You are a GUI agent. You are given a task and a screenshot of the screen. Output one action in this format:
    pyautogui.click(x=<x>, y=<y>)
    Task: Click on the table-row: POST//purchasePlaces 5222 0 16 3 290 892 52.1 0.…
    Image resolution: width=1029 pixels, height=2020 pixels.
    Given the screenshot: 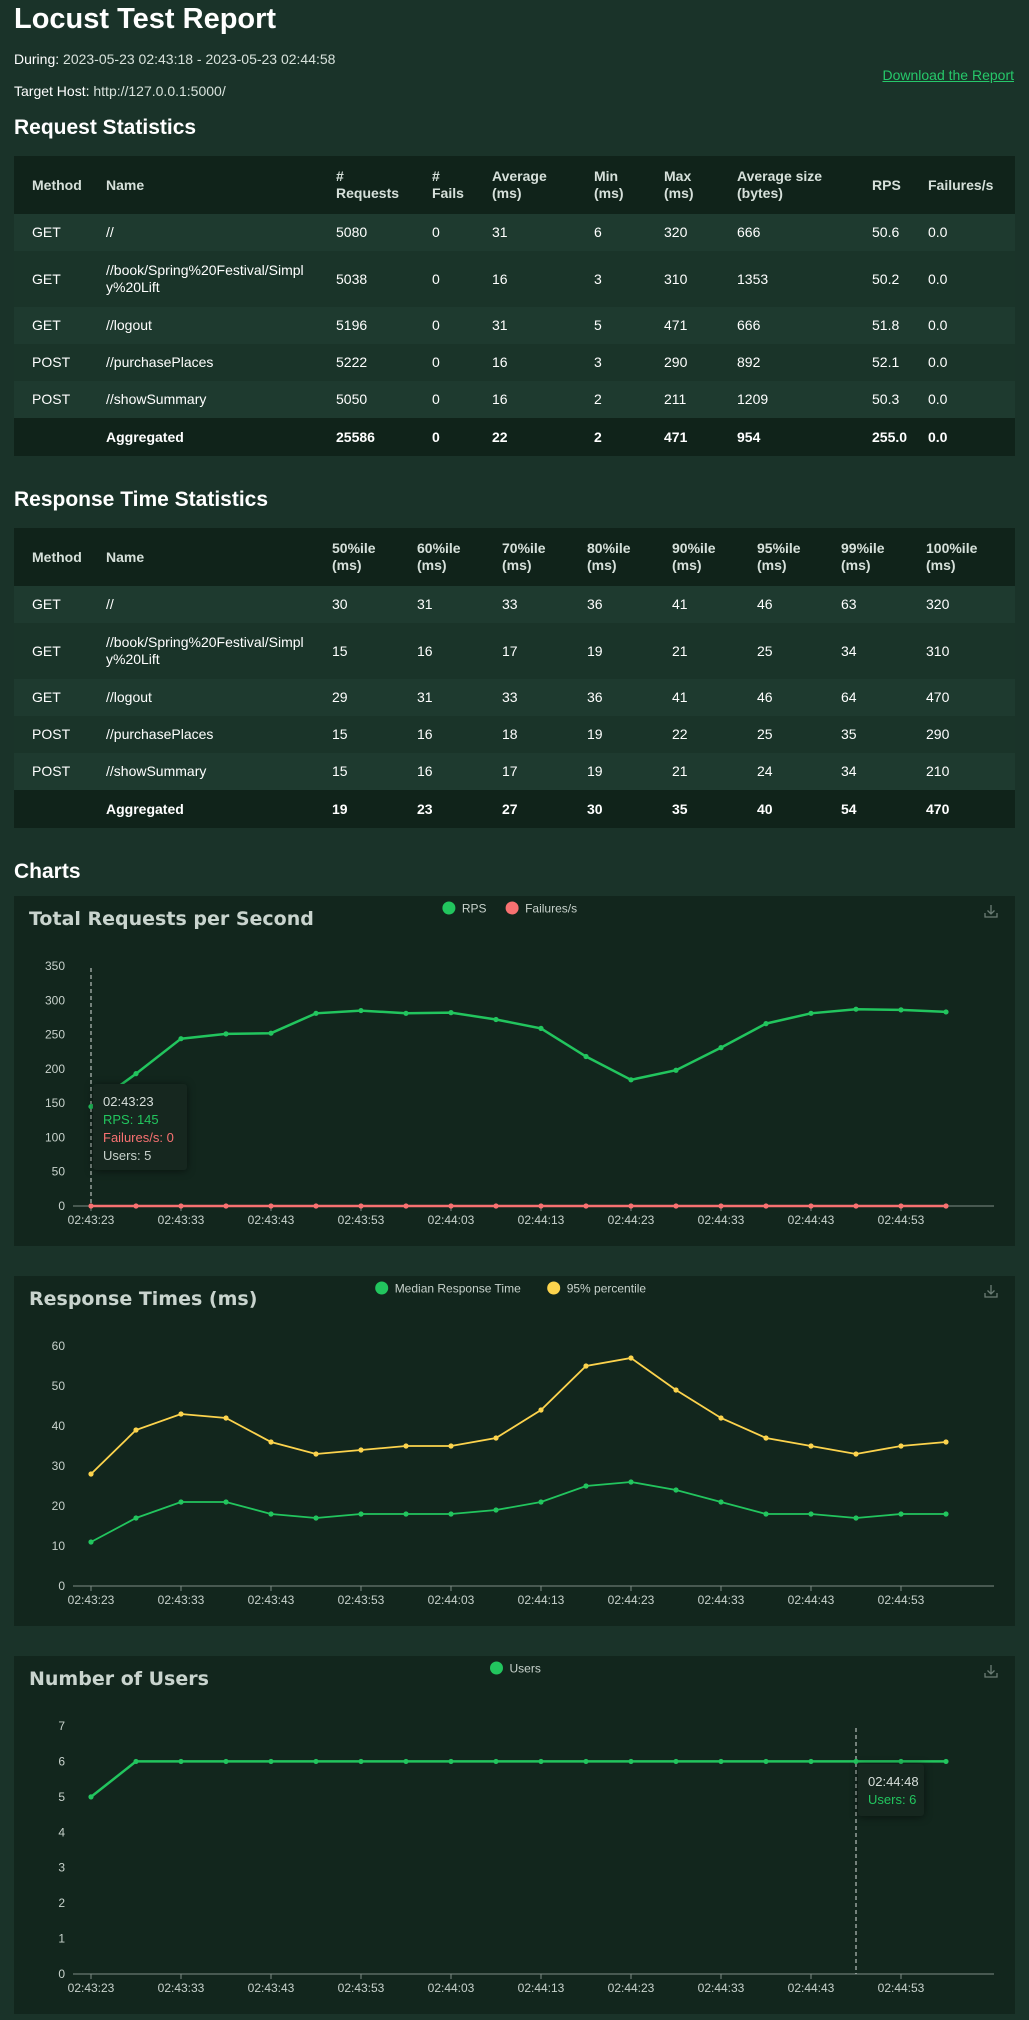 What is the action you would take?
    pyautogui.click(x=514, y=362)
    